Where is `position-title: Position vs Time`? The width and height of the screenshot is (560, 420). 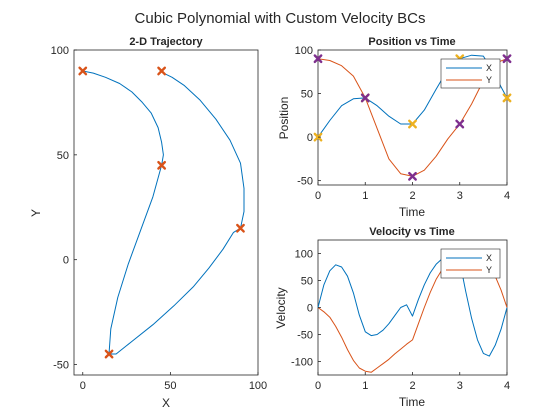 position-title: Position vs Time is located at coordinates (411, 42).